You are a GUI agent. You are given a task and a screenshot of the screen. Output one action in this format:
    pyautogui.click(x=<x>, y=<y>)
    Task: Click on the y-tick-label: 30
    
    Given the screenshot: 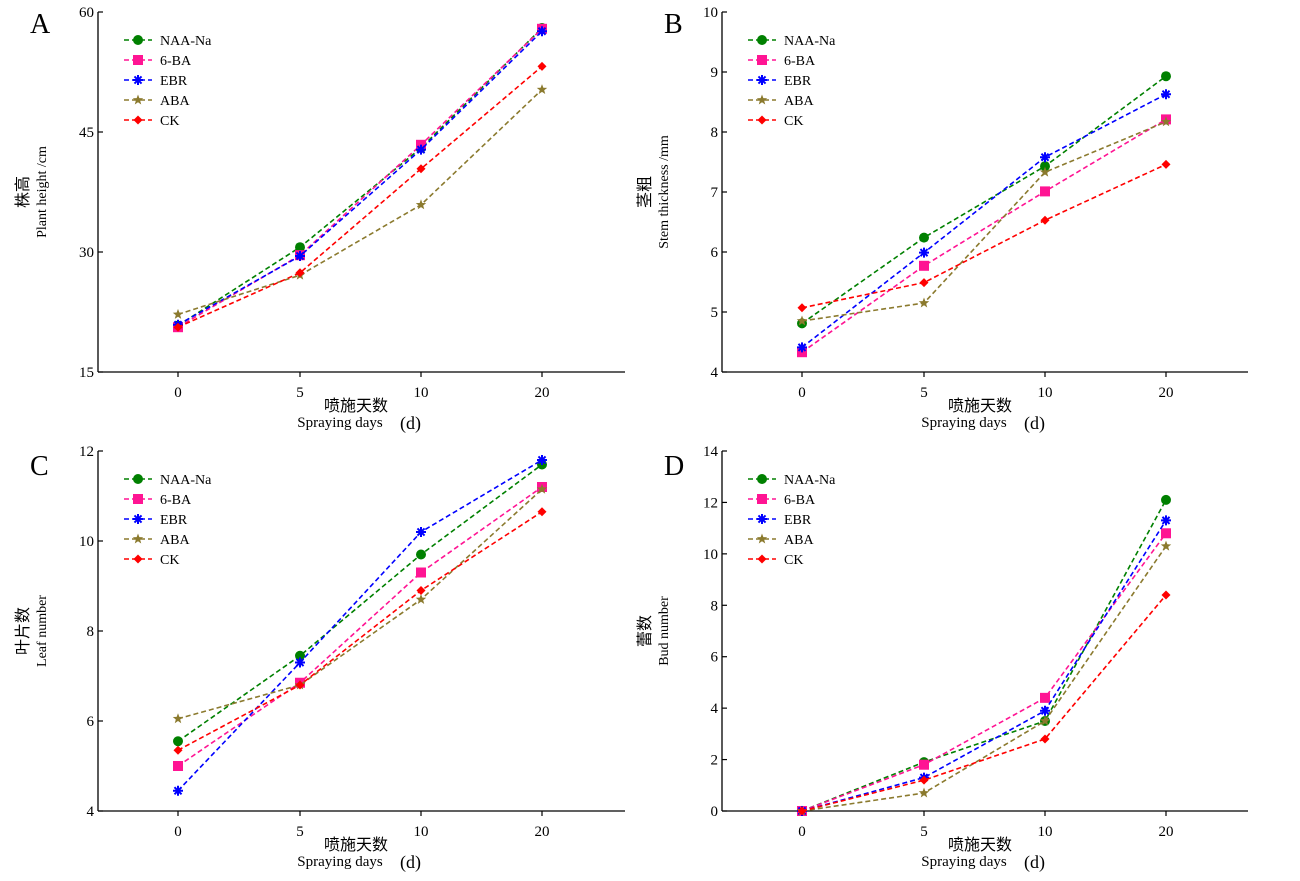 What is the action you would take?
    pyautogui.click(x=86, y=253)
    